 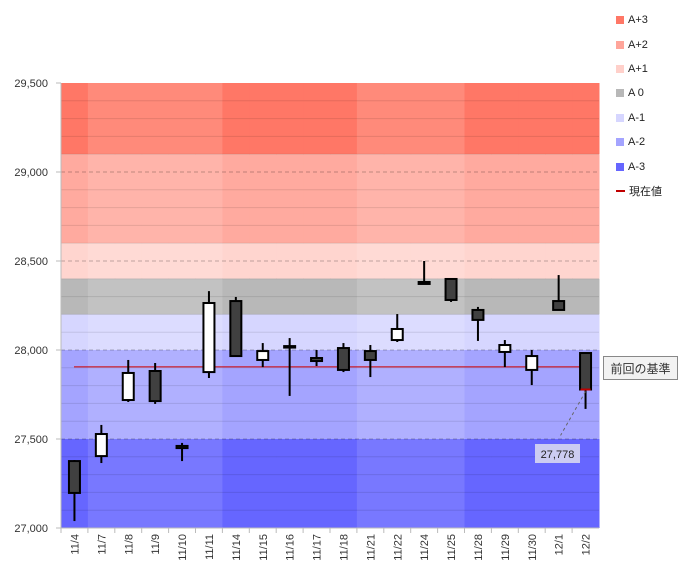 What do you see at coordinates (587, 544) in the screenshot?
I see `x-tick-label: 12/2` at bounding box center [587, 544].